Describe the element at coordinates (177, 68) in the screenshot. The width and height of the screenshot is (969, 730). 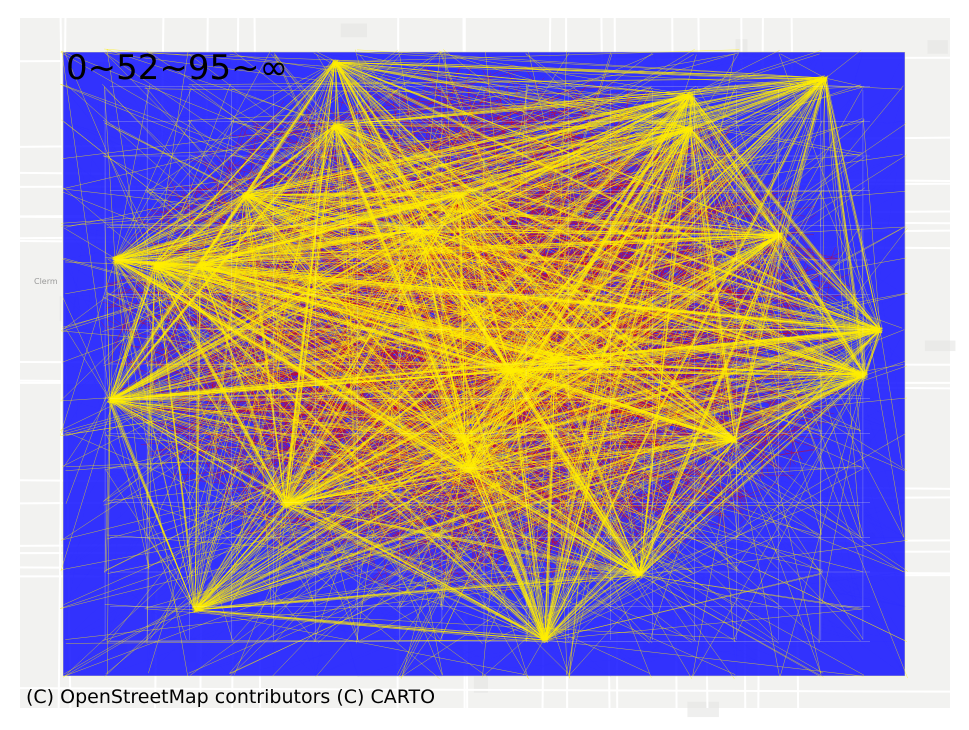
I see `scale-legend-label: 0~52~95~∞` at that location.